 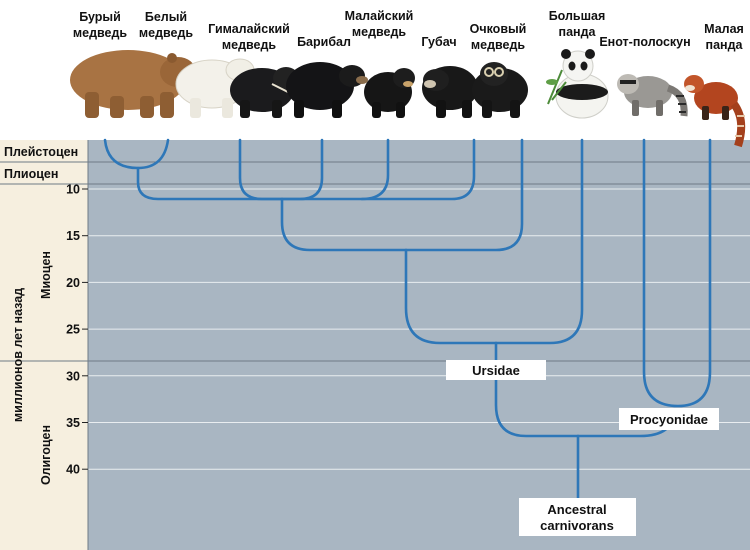 I want to click on branch-ursidae-stem, so click(x=537, y=389).